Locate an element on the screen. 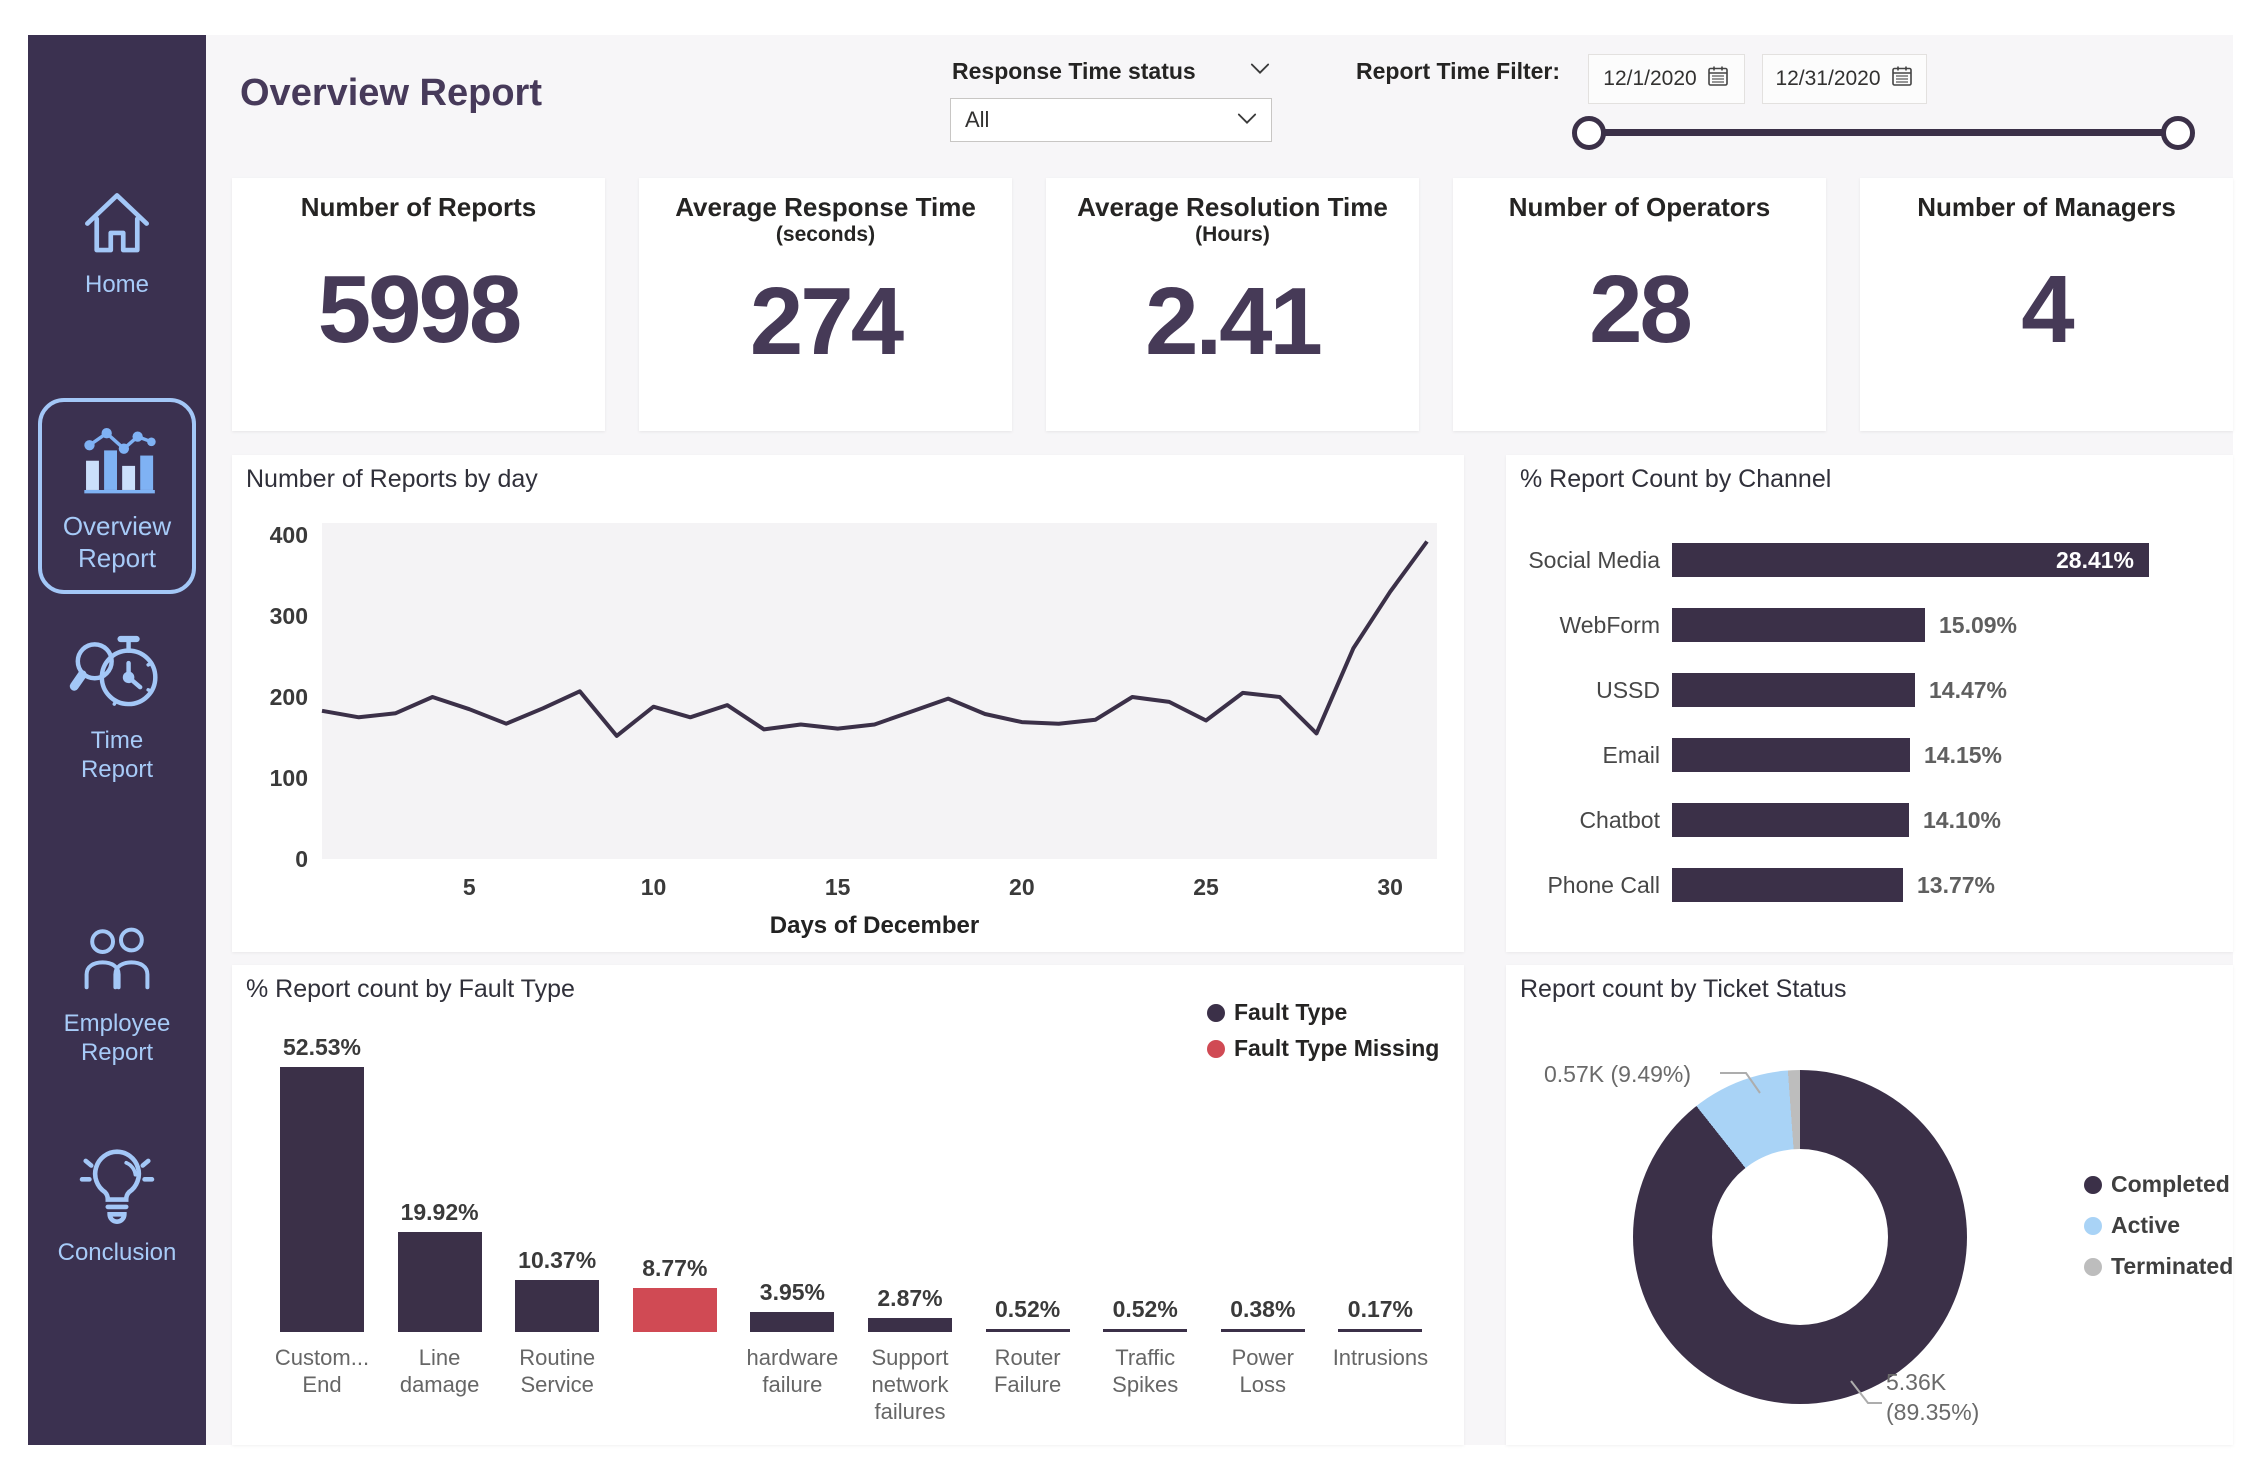  kpi-card-average-response-time: Average Response Time (seconds) 274 is located at coordinates (825, 304).